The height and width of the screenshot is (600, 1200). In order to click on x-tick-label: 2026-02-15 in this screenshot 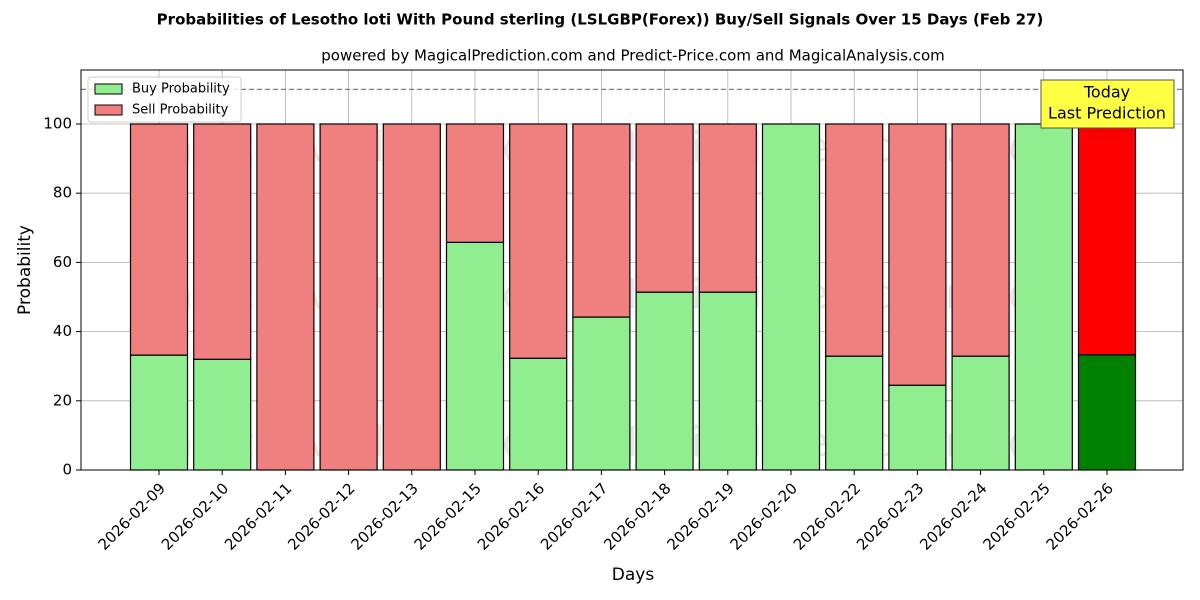, I will do `click(448, 516)`.